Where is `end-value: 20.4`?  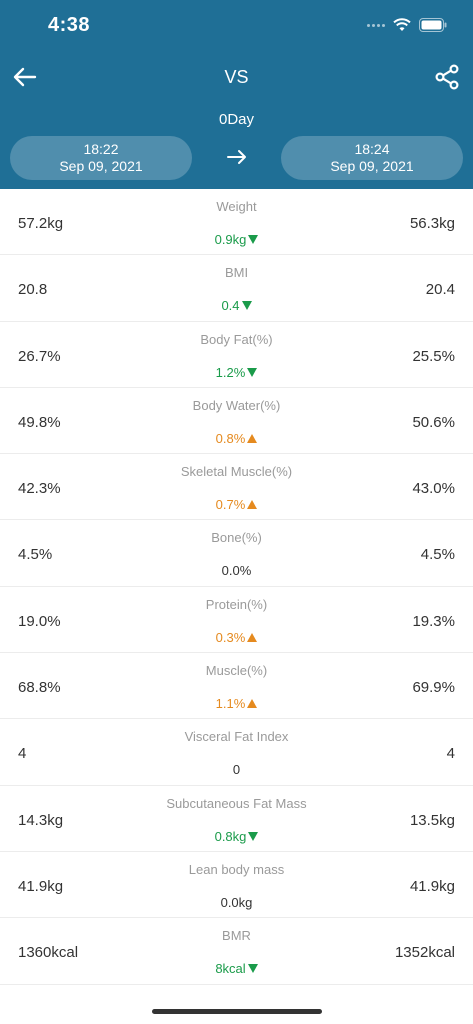 end-value: 20.4 is located at coordinates (440, 290).